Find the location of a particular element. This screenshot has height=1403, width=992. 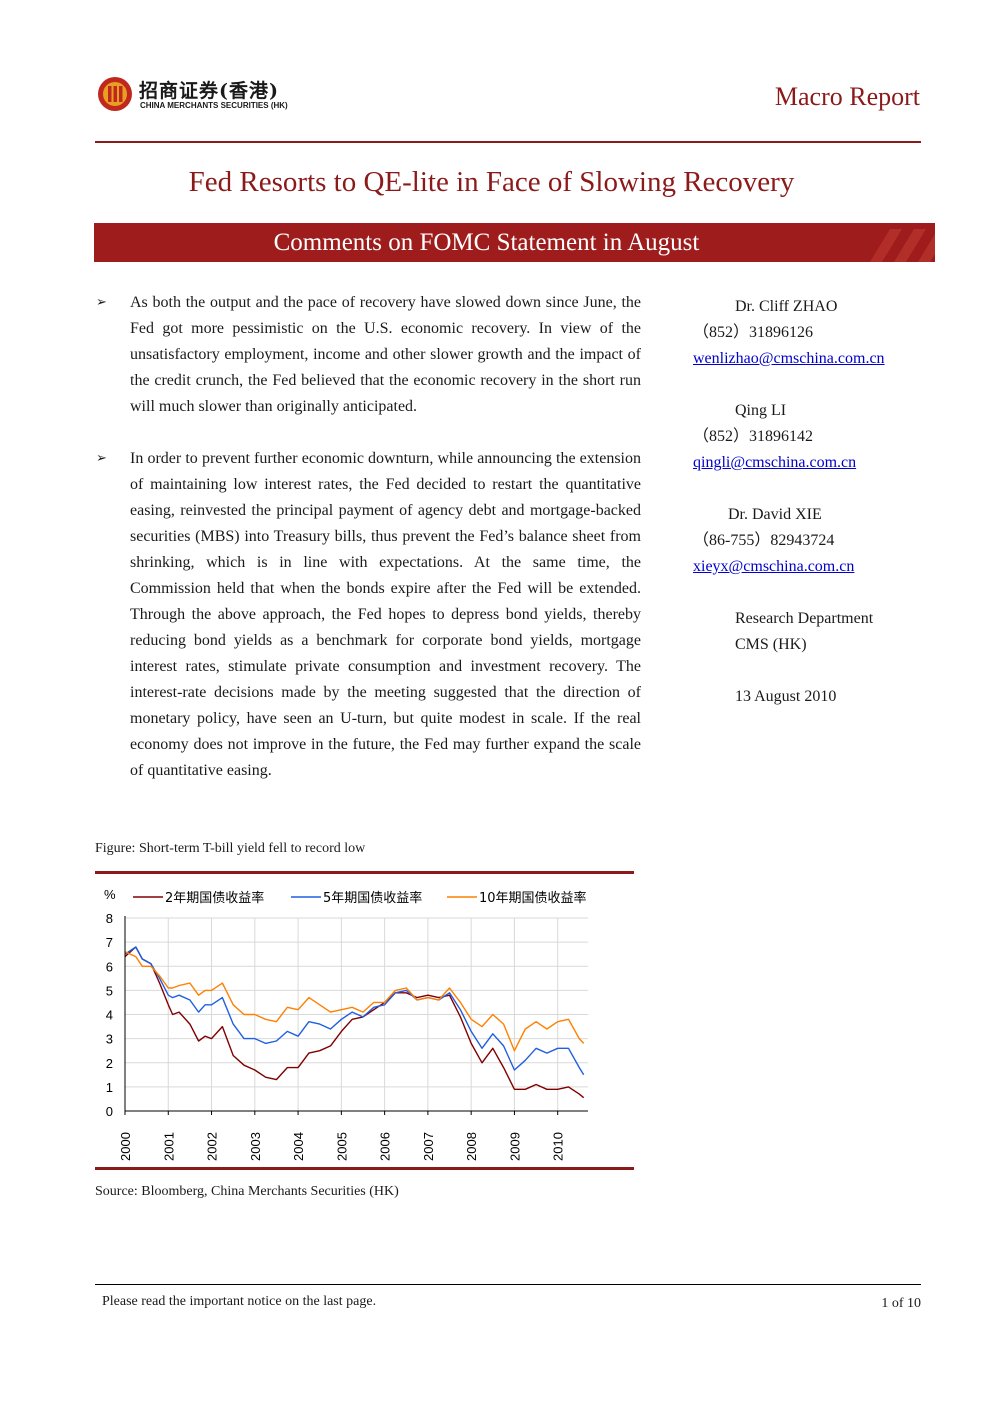

y-tick-label: 0 is located at coordinates (109, 1111).